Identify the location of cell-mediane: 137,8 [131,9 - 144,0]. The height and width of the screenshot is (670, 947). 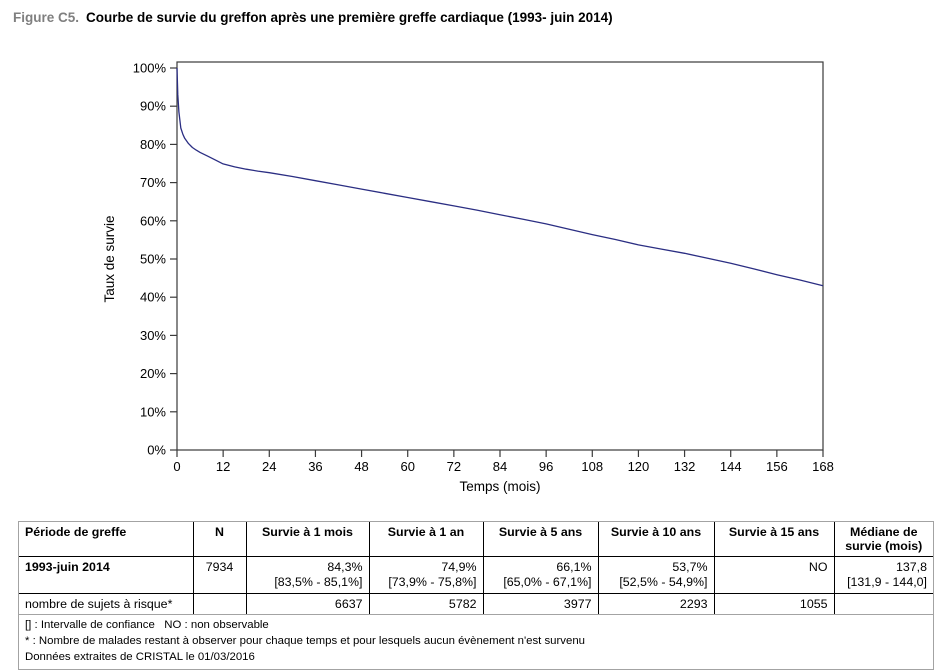
(883, 575).